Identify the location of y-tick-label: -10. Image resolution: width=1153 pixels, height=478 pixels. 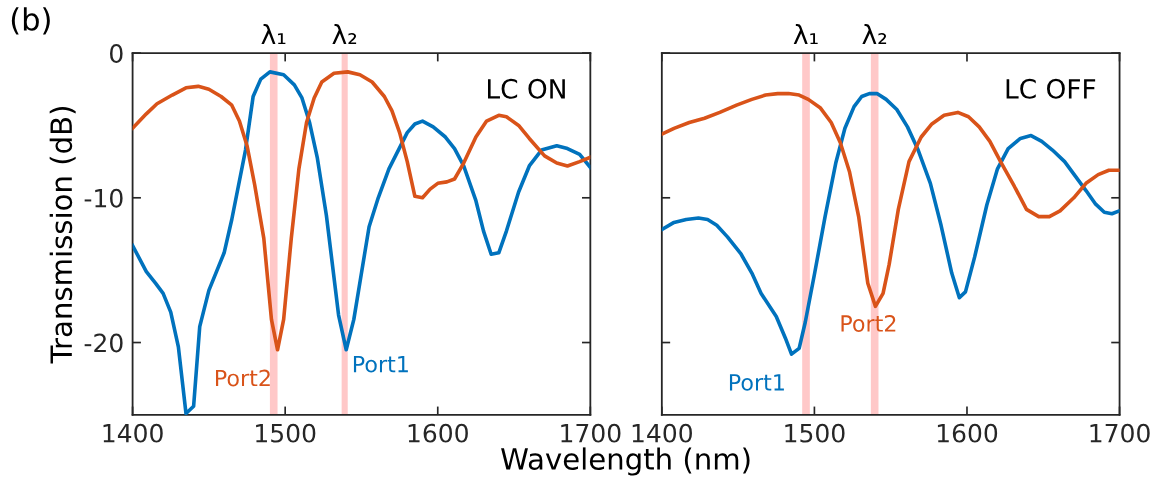
(103, 198).